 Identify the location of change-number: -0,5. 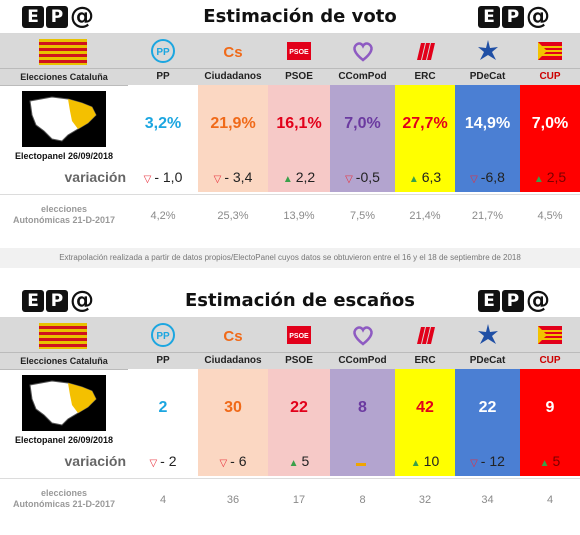
(367, 177).